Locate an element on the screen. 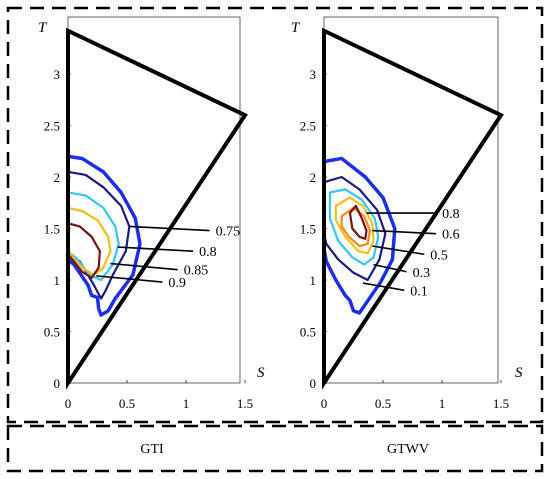 The height and width of the screenshot is (479, 550). panel-caption: GTWV is located at coordinates (408, 449).